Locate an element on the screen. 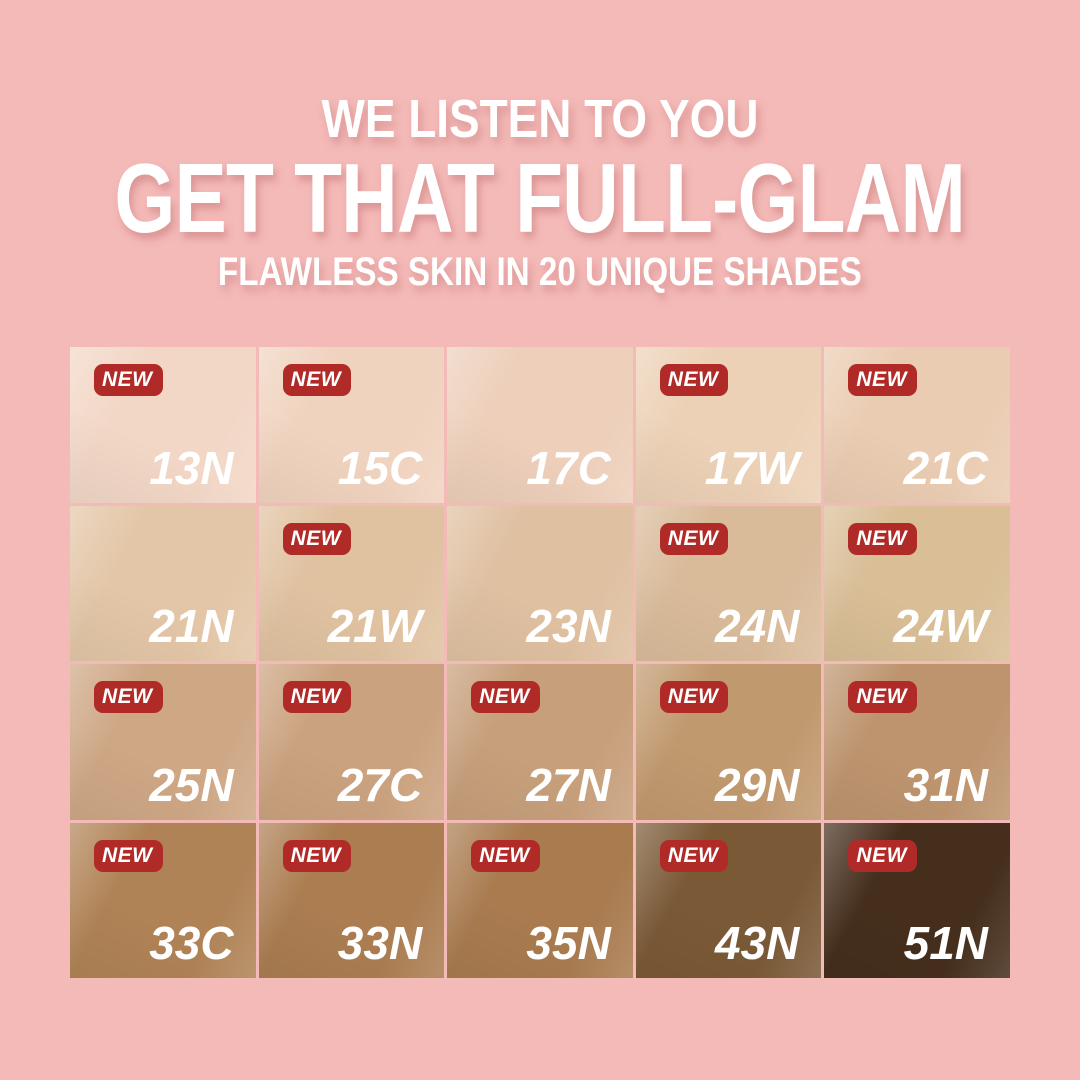  shade-label: 24W is located at coordinates (940, 626).